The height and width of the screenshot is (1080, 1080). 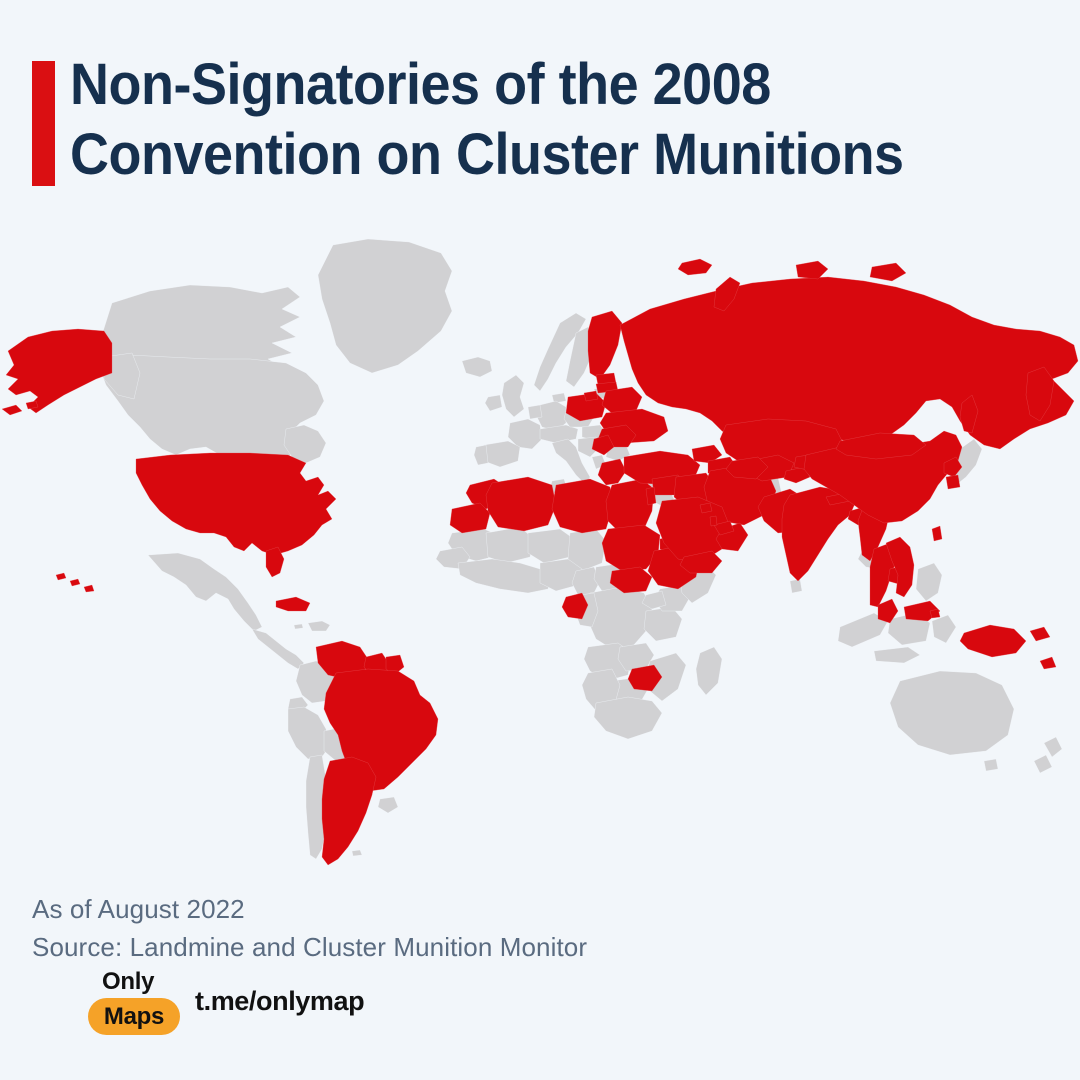 I want to click on country-central-america, so click(x=278, y=649).